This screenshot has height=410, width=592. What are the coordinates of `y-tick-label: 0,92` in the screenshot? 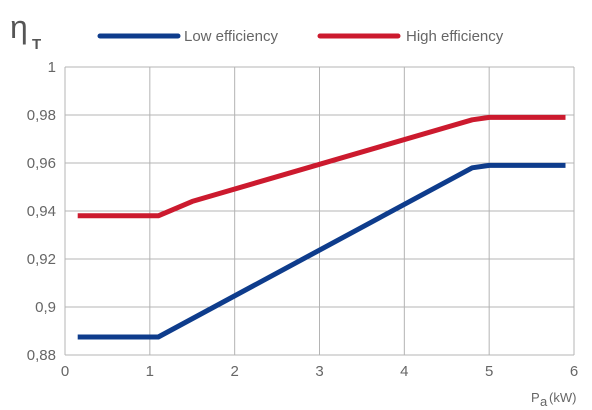 It's located at (41, 259).